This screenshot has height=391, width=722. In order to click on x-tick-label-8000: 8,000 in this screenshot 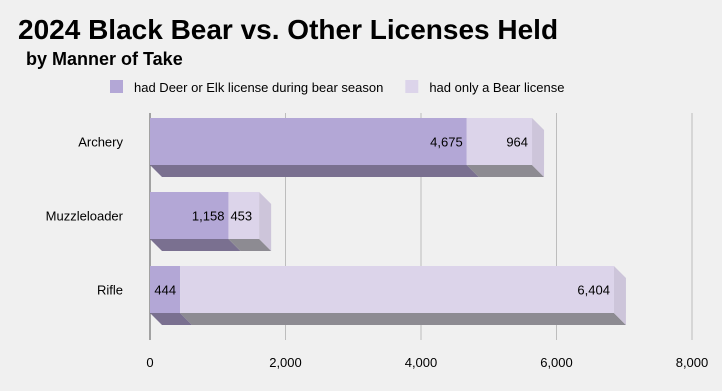, I will do `click(692, 362)`.